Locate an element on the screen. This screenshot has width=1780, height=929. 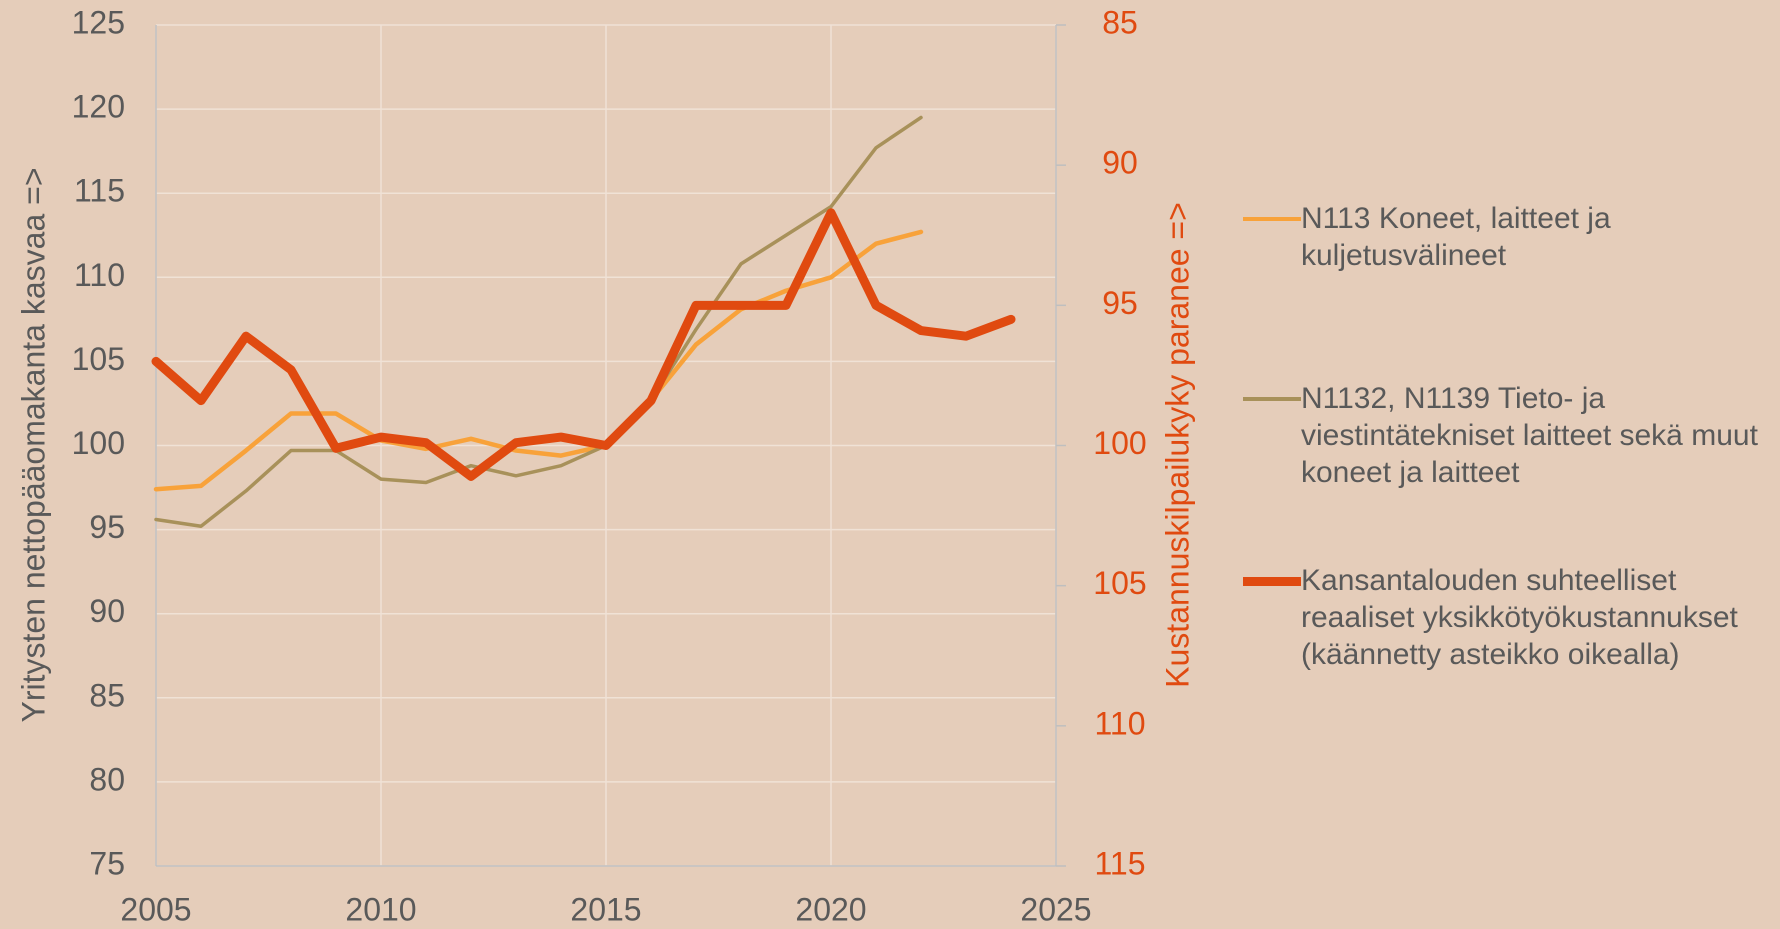
y-tick-label: 95 is located at coordinates (107, 527).